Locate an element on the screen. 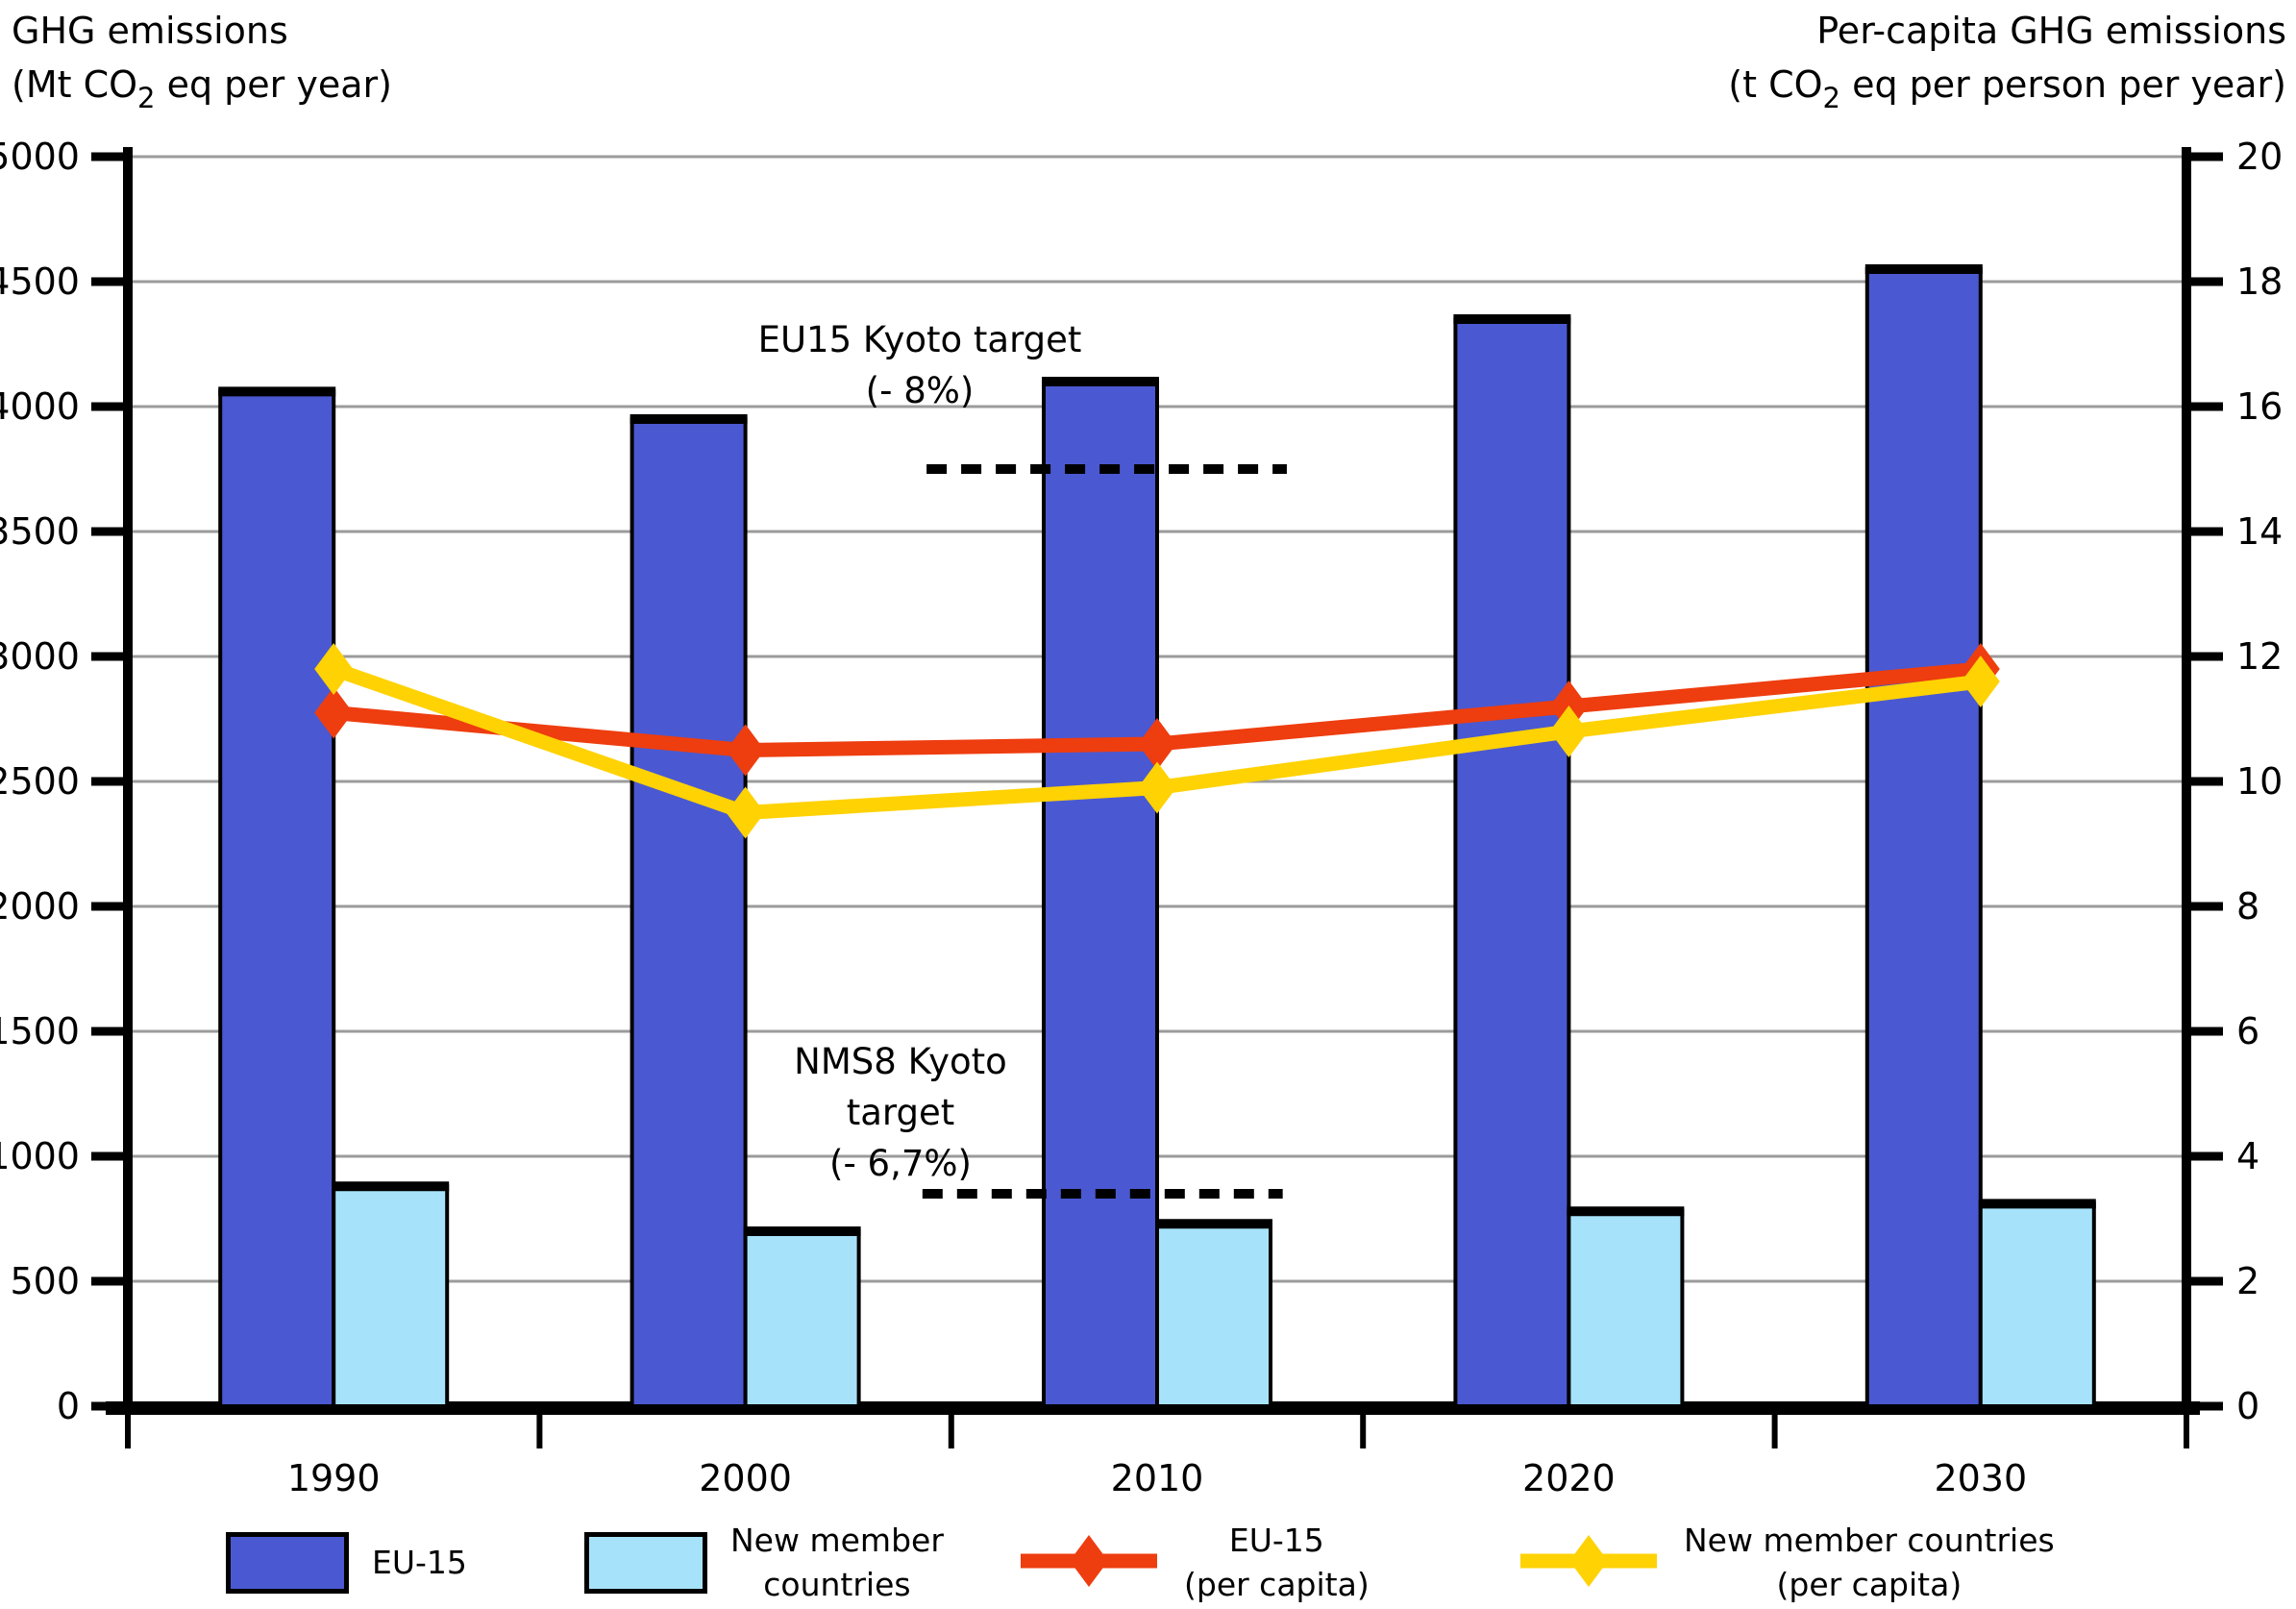  legend-item-eu15-bars: EU-15 is located at coordinates (346, 1560).